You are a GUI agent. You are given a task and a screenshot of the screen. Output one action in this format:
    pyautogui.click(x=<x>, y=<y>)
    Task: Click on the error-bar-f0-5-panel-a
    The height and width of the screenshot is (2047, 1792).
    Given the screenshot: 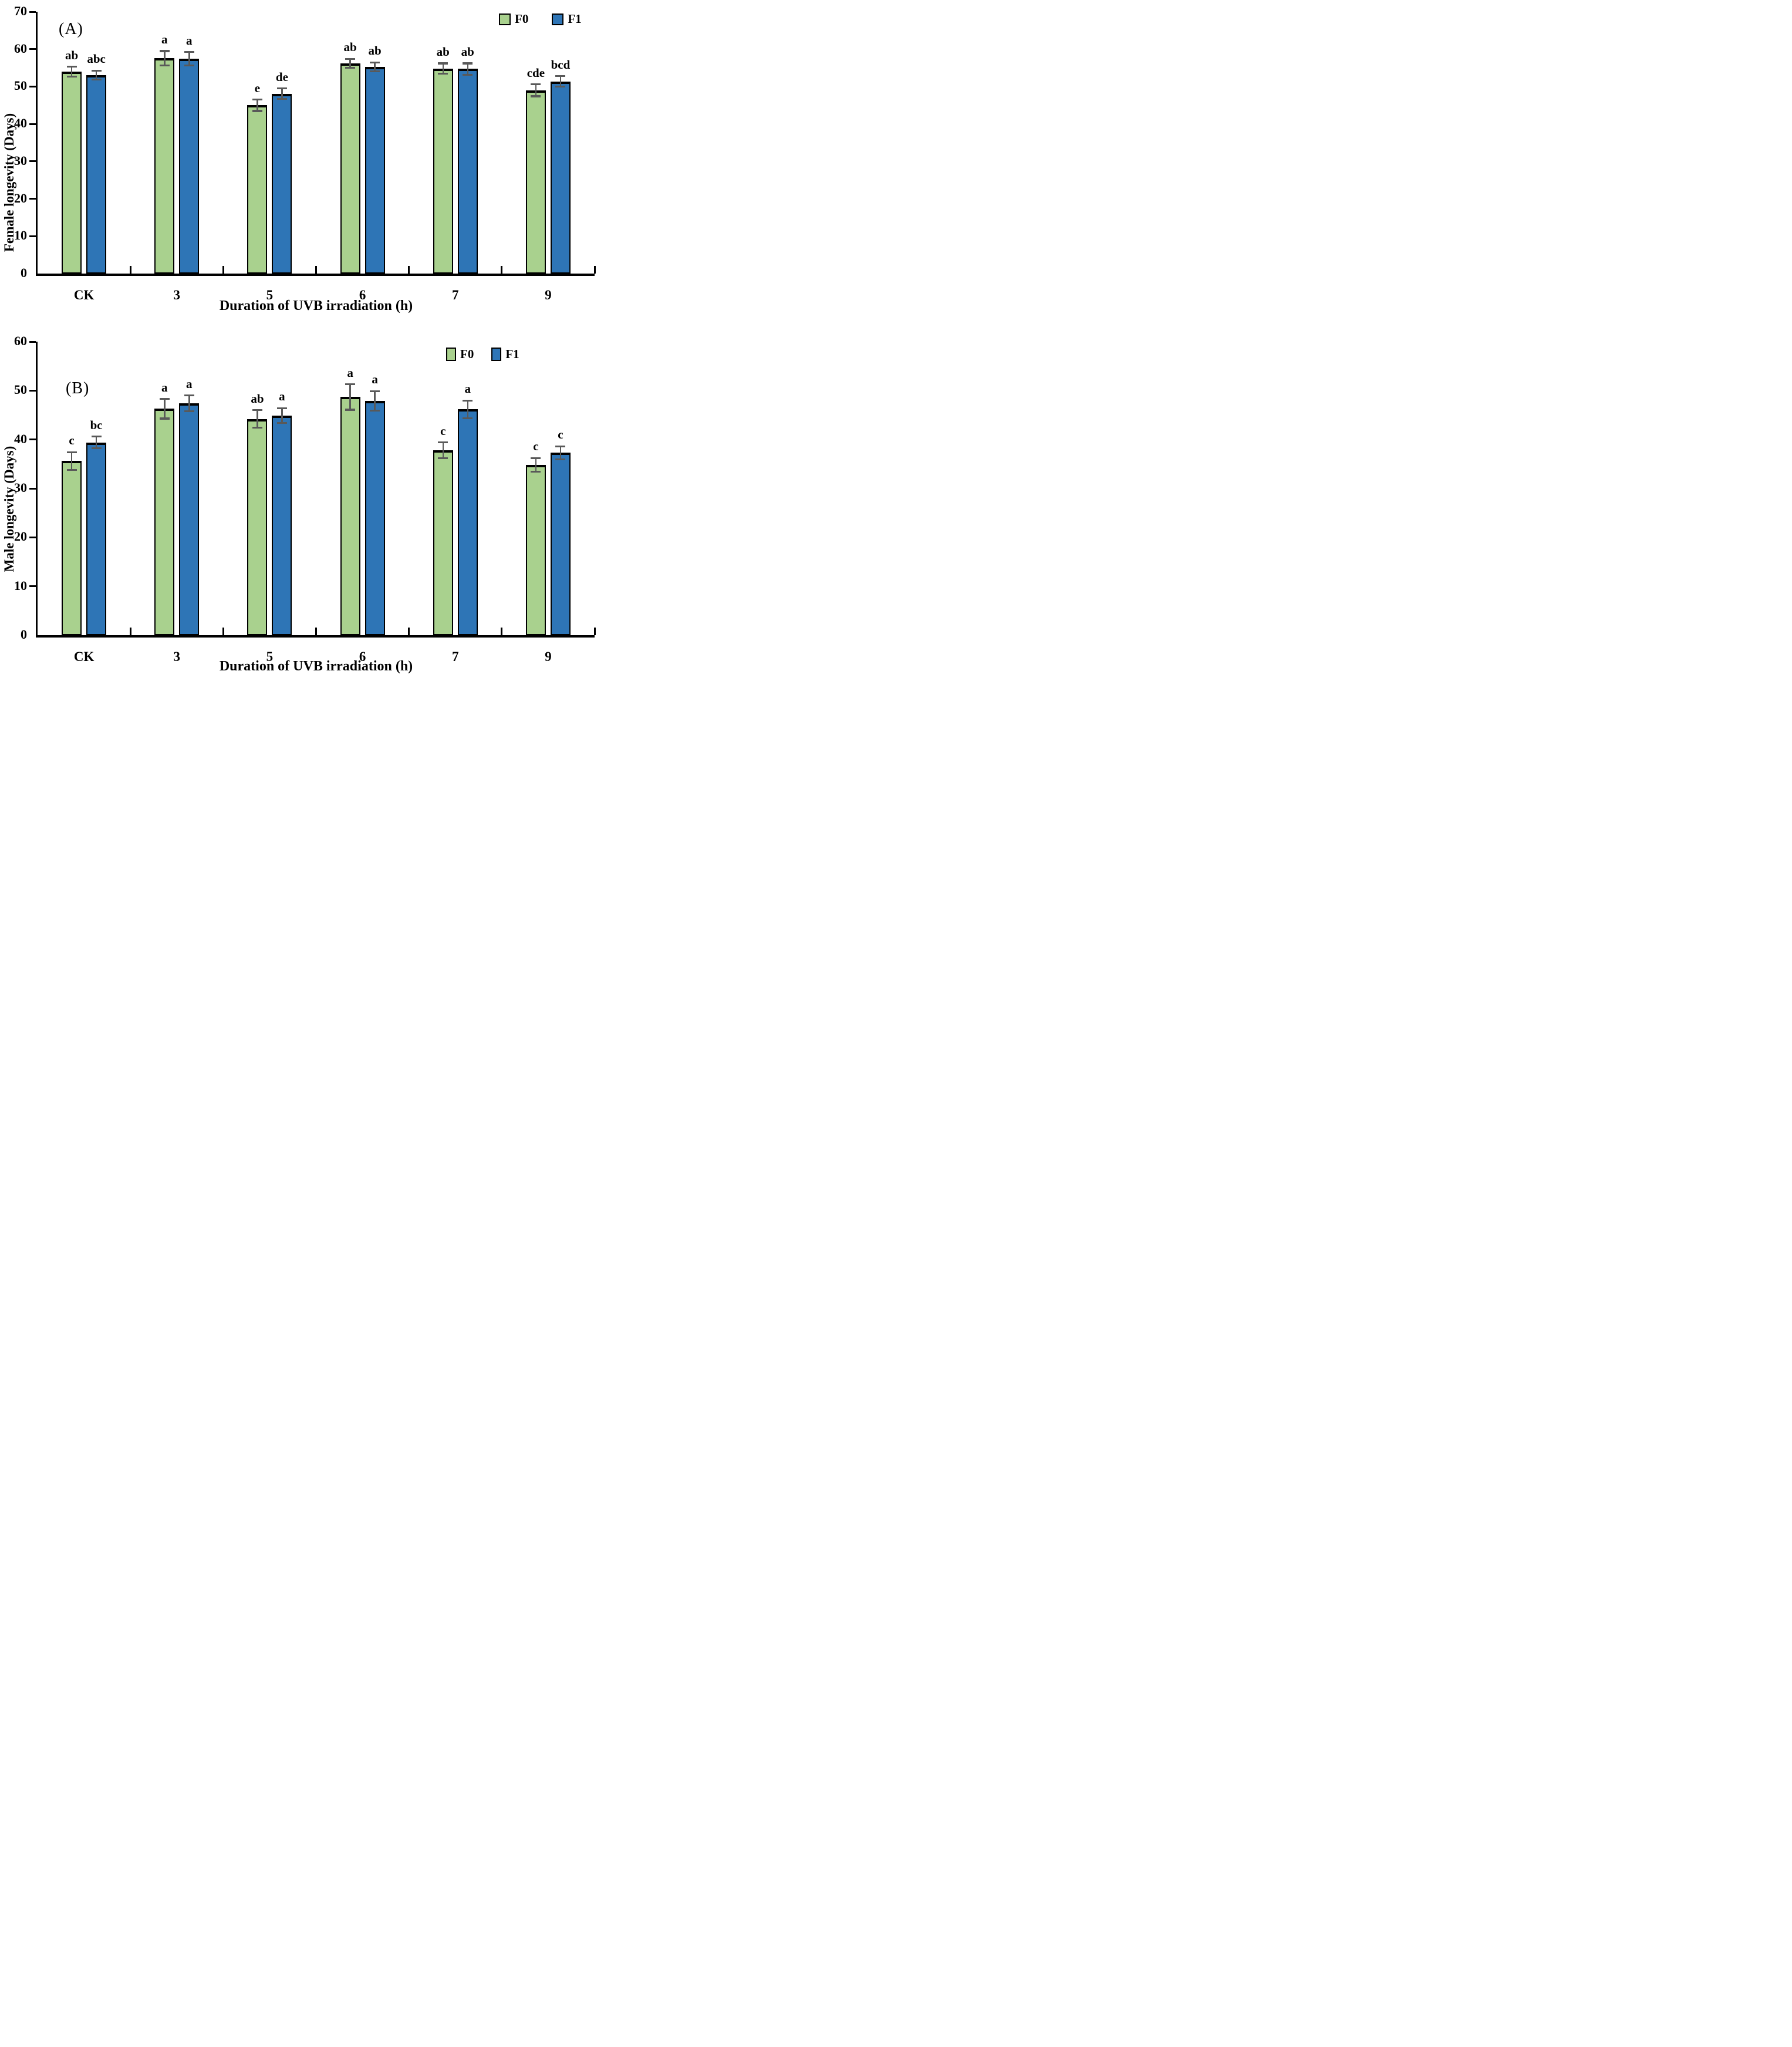 What is the action you would take?
    pyautogui.click(x=257, y=105)
    